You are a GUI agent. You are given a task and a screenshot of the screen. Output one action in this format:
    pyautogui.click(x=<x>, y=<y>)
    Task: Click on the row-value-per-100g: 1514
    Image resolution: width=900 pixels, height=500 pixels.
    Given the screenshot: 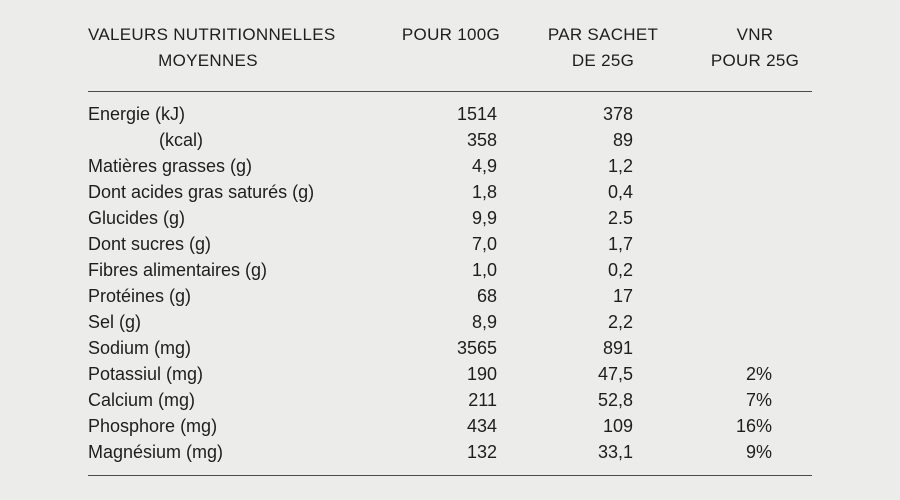 What is the action you would take?
    pyautogui.click(x=476, y=114)
    